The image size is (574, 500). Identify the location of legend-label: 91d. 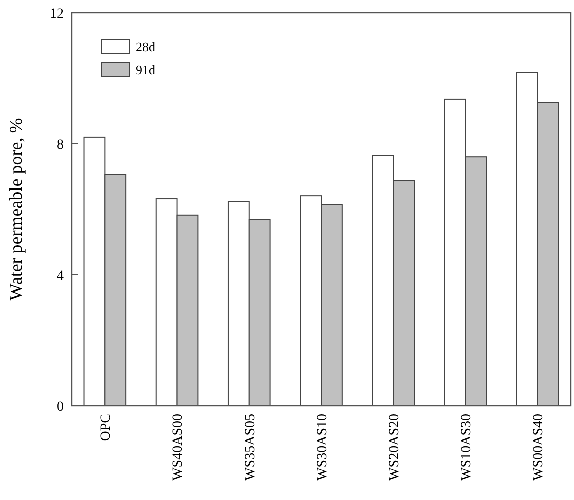
(146, 70).